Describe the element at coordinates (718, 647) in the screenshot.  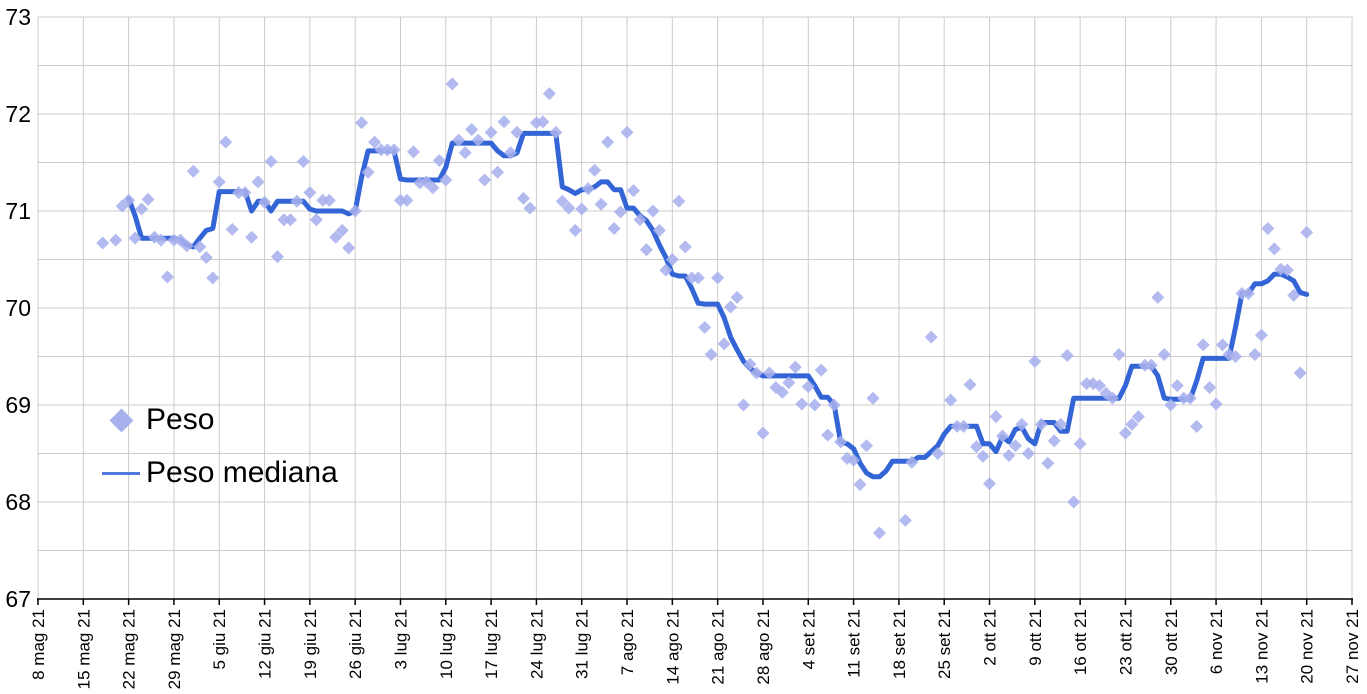
I see `x-axis-label: 21 ago 21` at that location.